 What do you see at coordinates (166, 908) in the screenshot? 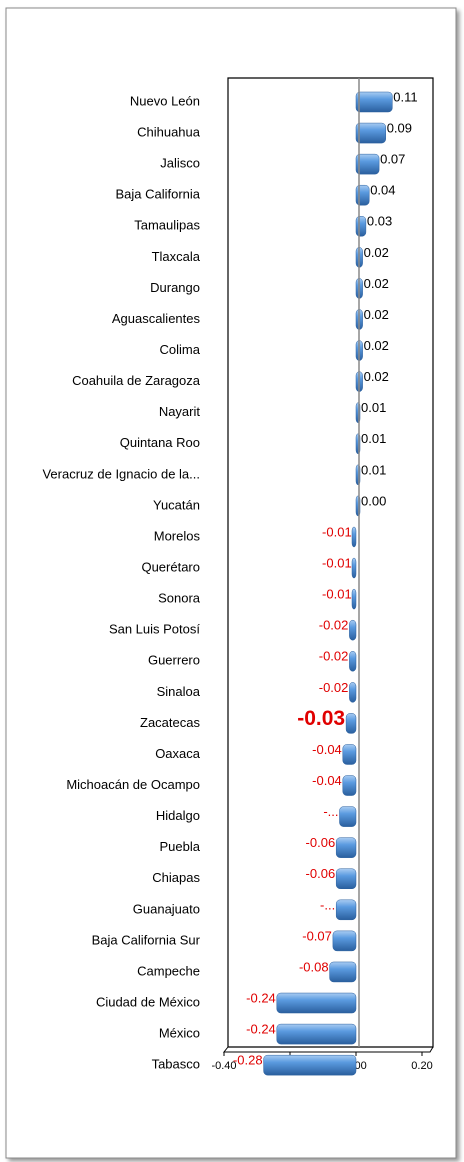
I see `category-label: Guanajuato` at bounding box center [166, 908].